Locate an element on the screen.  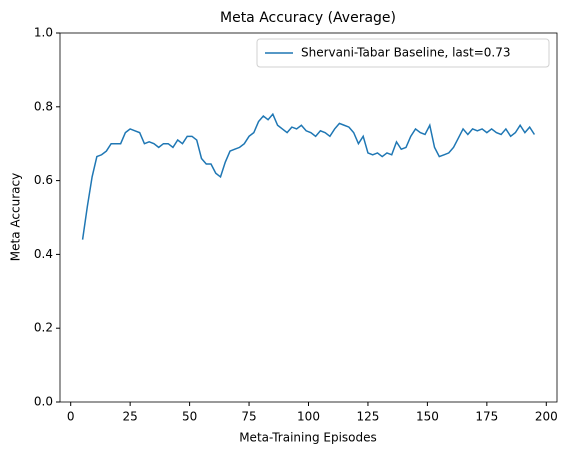
x-tick-label: 200 is located at coordinates (546, 417).